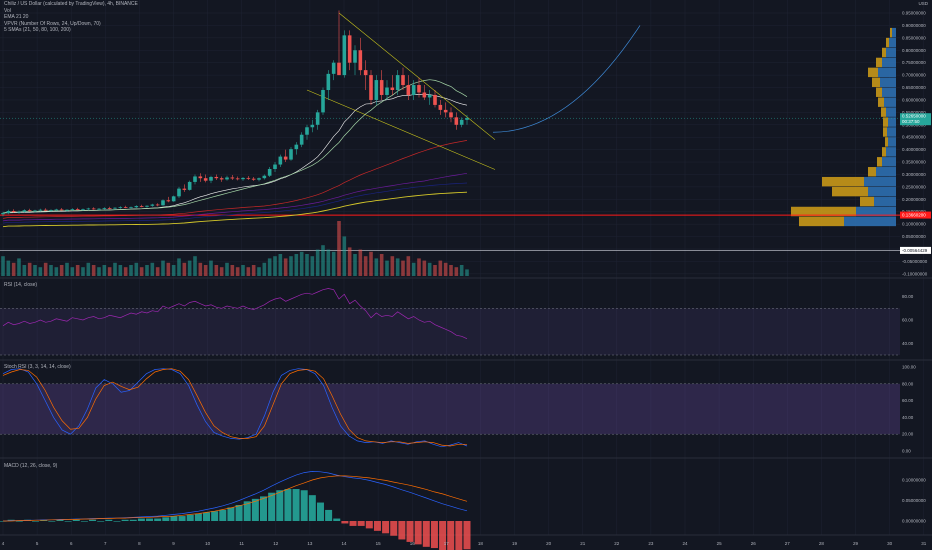 Image resolution: width=932 pixels, height=550 pixels. I want to click on macd-tick-label: 0.10000000, so click(914, 480).